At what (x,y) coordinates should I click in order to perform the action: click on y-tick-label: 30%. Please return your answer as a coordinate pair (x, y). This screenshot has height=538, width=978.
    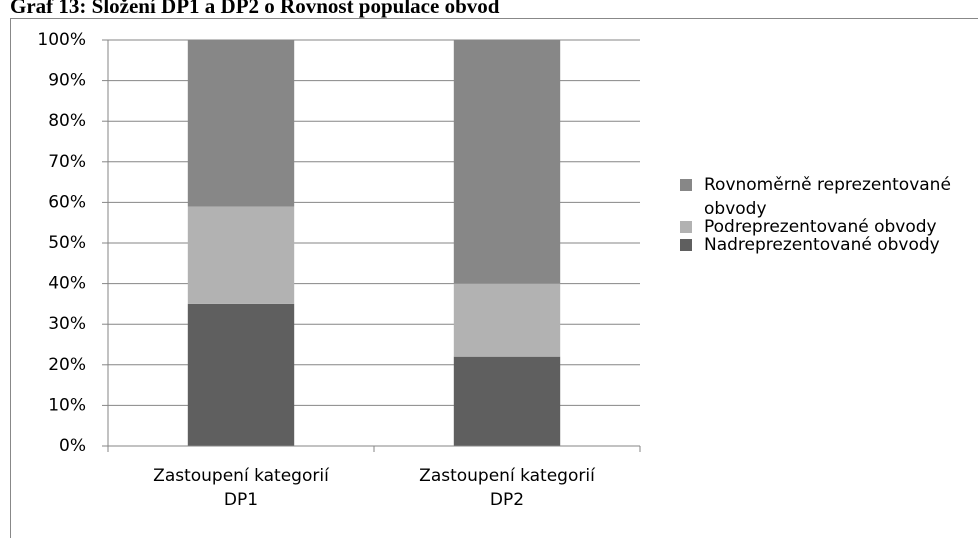
    Looking at the image, I should click on (67, 324).